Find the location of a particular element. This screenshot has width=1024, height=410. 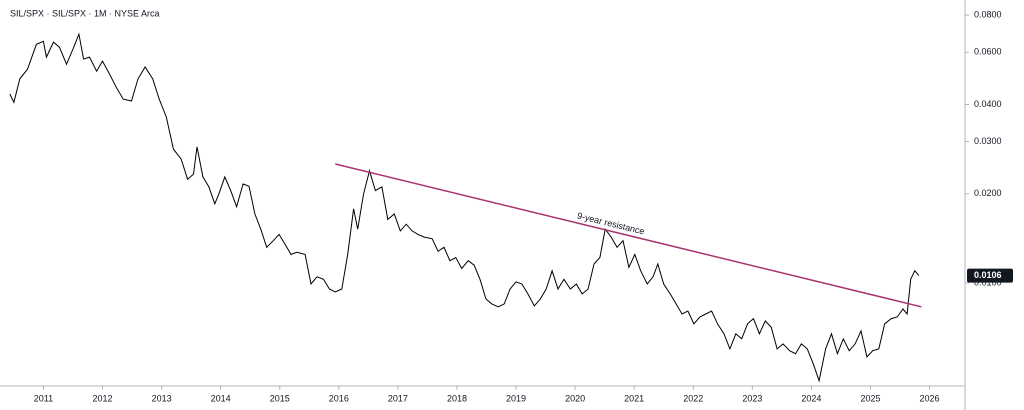

x-tick-label: 2011 is located at coordinates (43, 398).